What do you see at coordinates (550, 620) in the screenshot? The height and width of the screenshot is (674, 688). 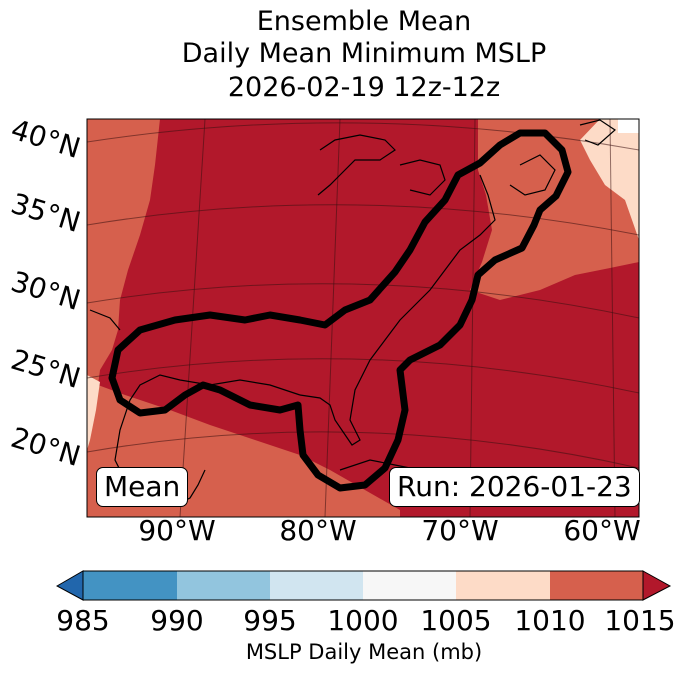 I see `colorbar-tick: 1010` at bounding box center [550, 620].